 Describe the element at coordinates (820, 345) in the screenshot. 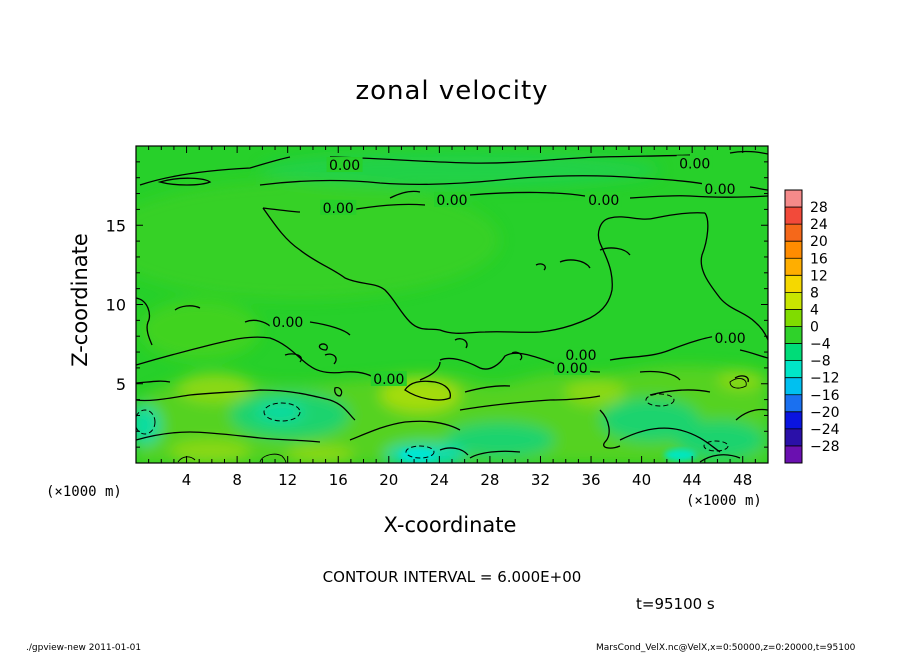

I see `colorbar-label: −4` at that location.